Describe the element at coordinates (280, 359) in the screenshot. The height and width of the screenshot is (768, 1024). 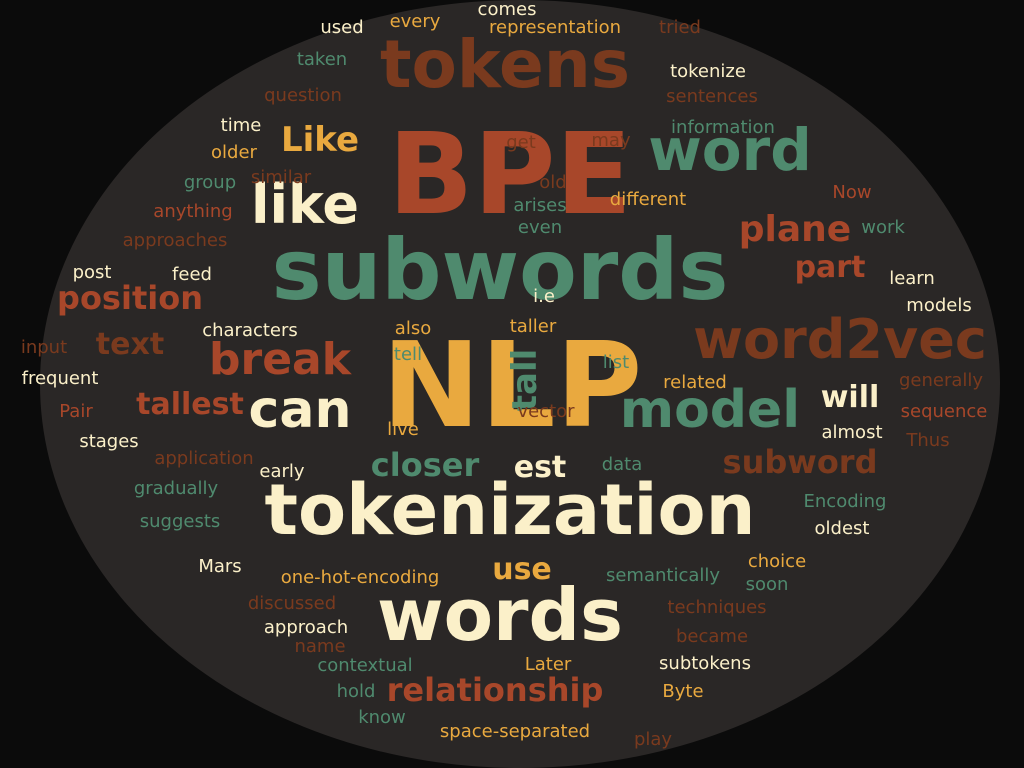
I see `word-break: break` at that location.